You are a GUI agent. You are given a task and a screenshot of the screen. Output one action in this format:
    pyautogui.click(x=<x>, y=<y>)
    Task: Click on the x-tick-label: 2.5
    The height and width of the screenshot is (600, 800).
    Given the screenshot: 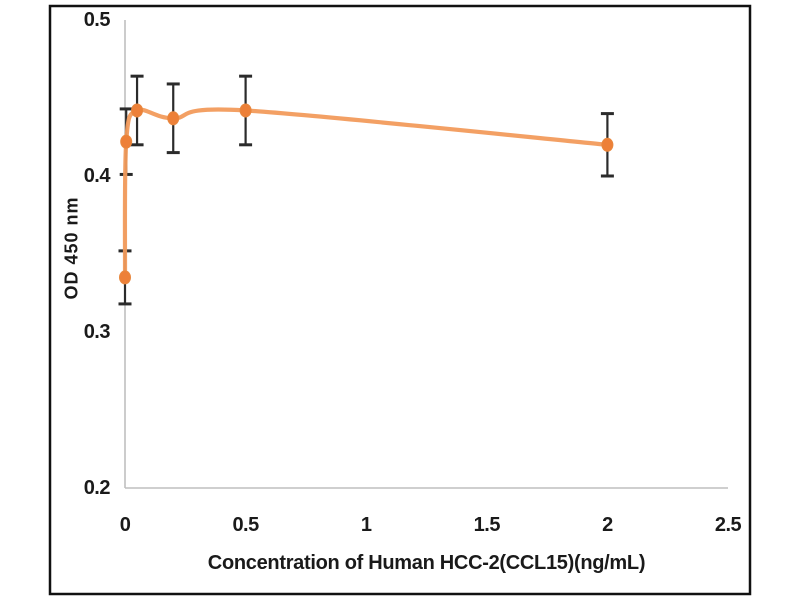 What is the action you would take?
    pyautogui.click(x=728, y=525)
    